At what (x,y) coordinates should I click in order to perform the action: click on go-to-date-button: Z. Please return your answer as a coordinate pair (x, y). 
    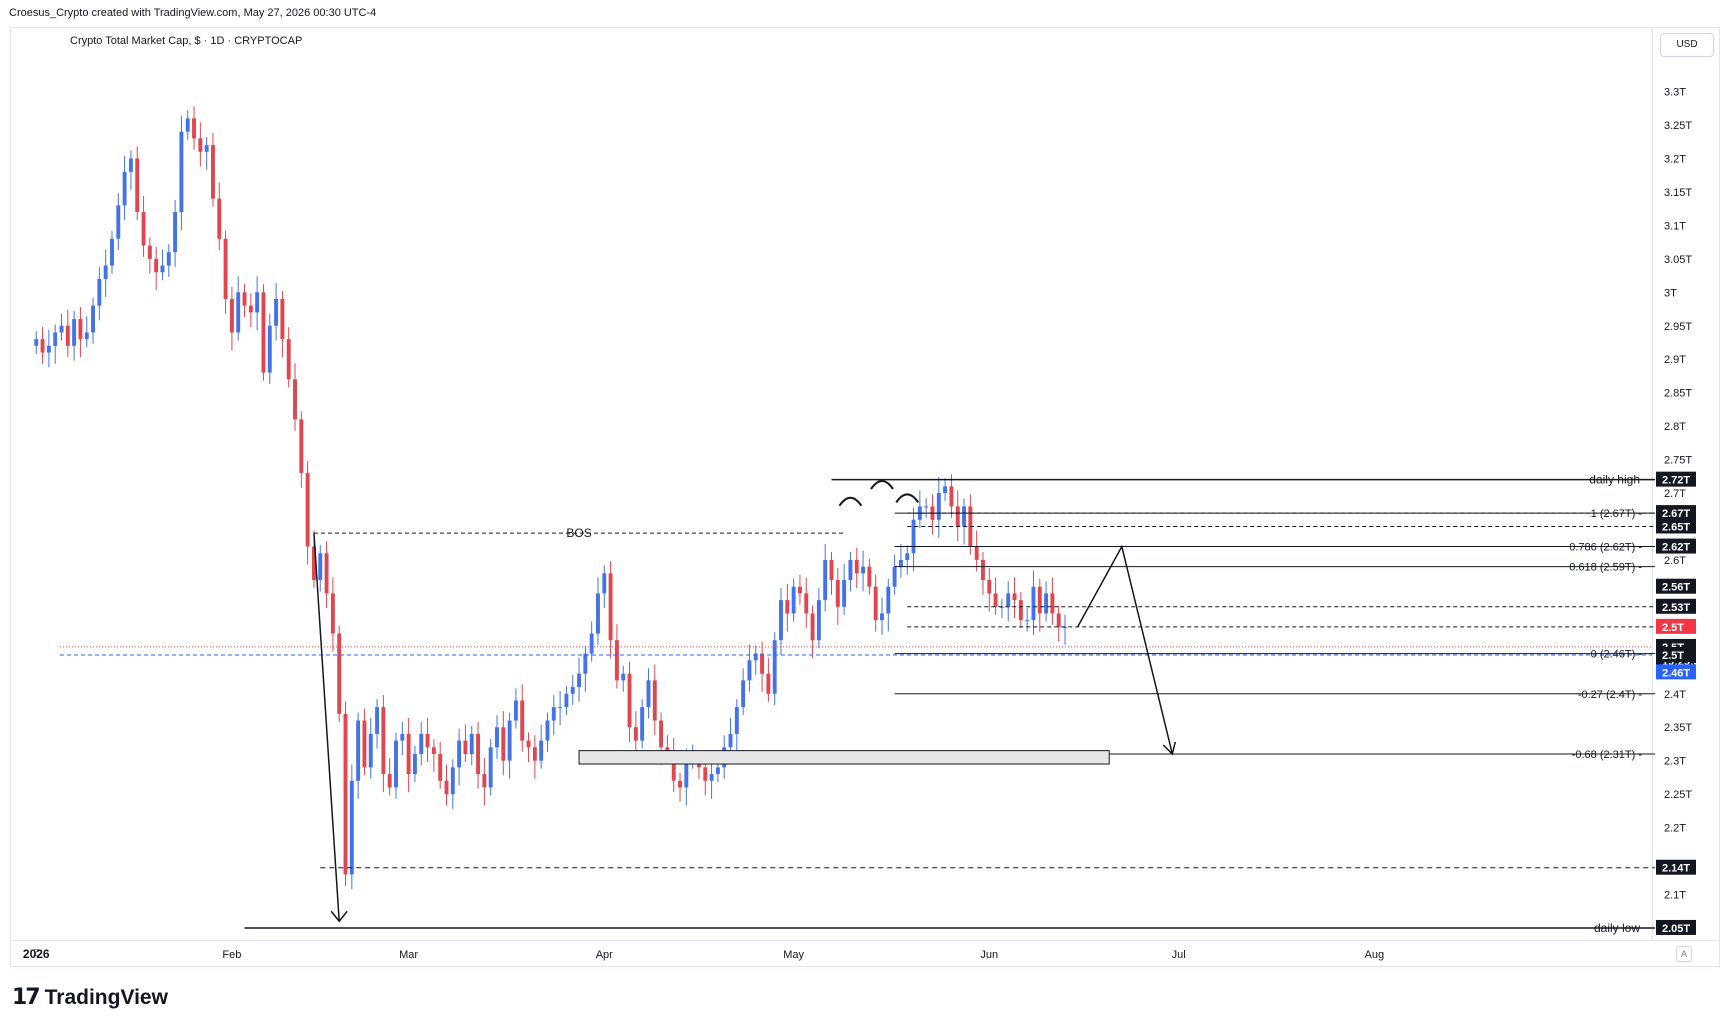
    Looking at the image, I should click on (36, 953).